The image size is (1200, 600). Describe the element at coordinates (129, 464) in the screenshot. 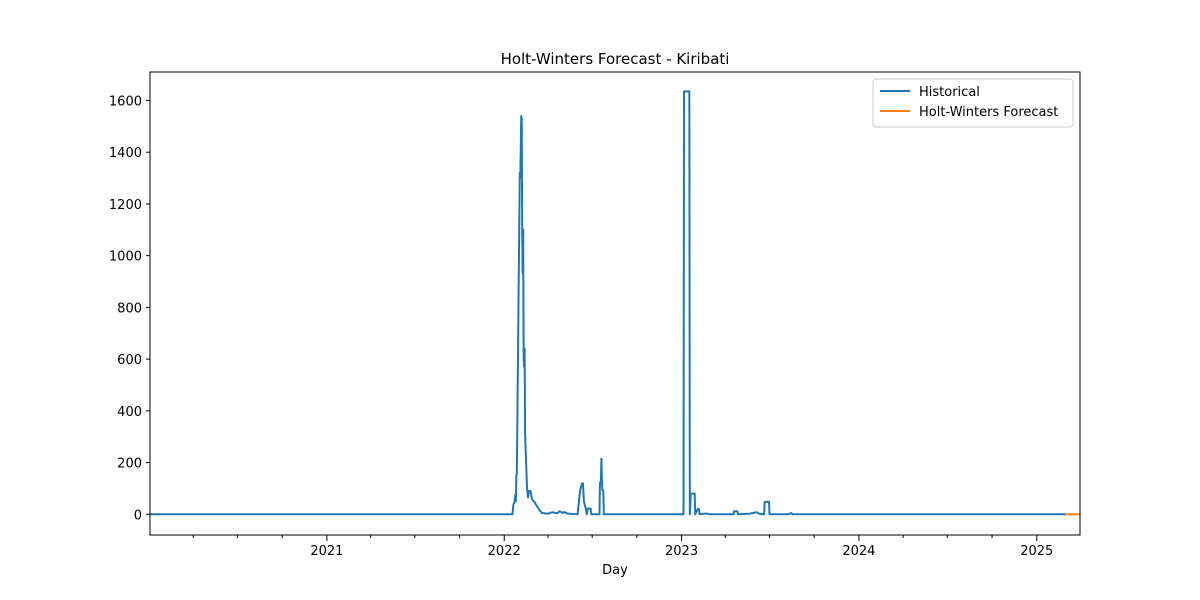

I see `y-tick-label: 200` at that location.